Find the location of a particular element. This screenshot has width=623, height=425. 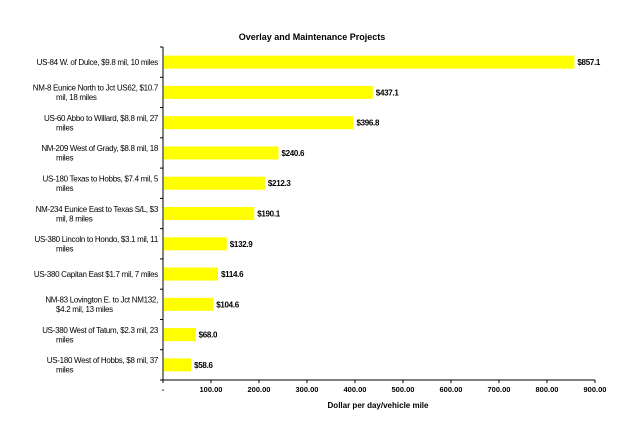

data-label: $58.6 is located at coordinates (203, 365).